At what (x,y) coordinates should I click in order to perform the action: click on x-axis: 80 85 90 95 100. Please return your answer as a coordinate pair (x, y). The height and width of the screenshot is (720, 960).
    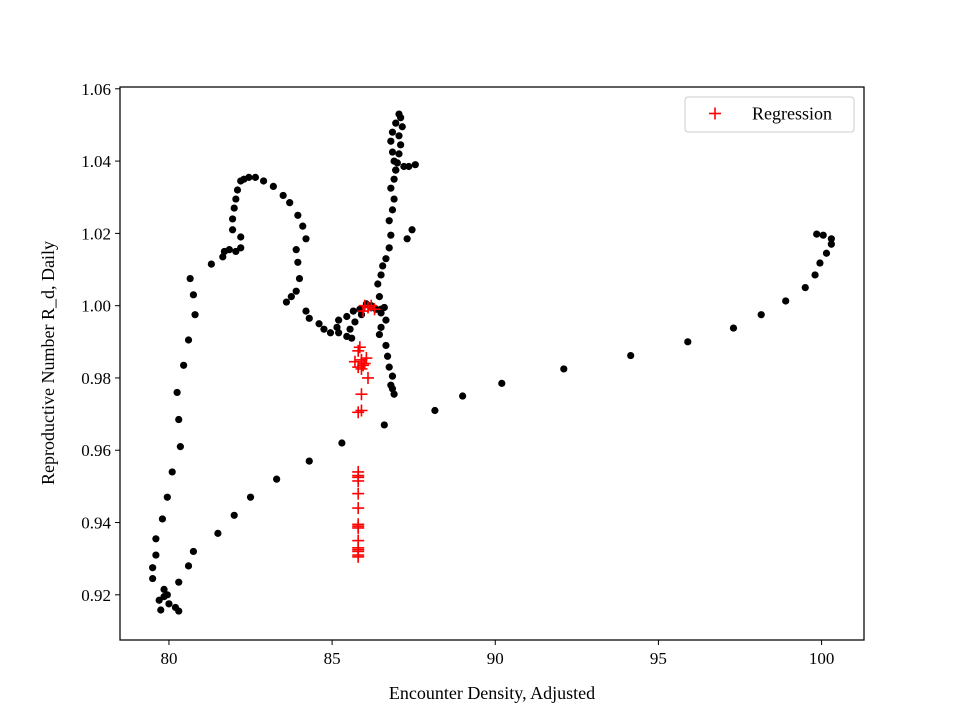
    Looking at the image, I should click on (497, 654).